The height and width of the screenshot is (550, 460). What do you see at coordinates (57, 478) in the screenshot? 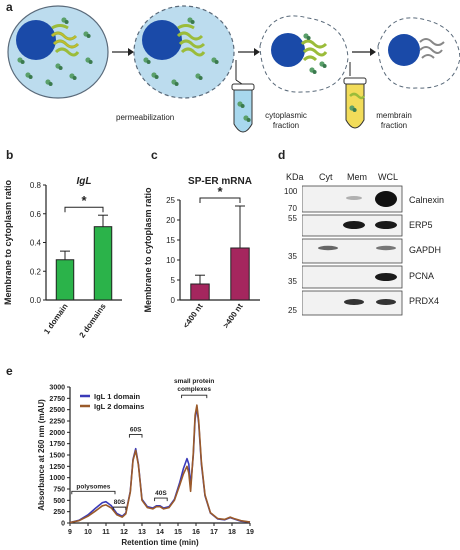
I see `y-tick-label: 1000` at bounding box center [57, 478].